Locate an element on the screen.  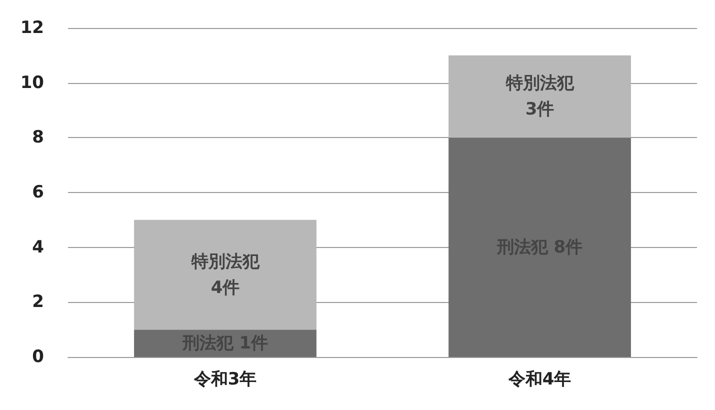
y-tick-label: 6 is located at coordinates (38, 192).